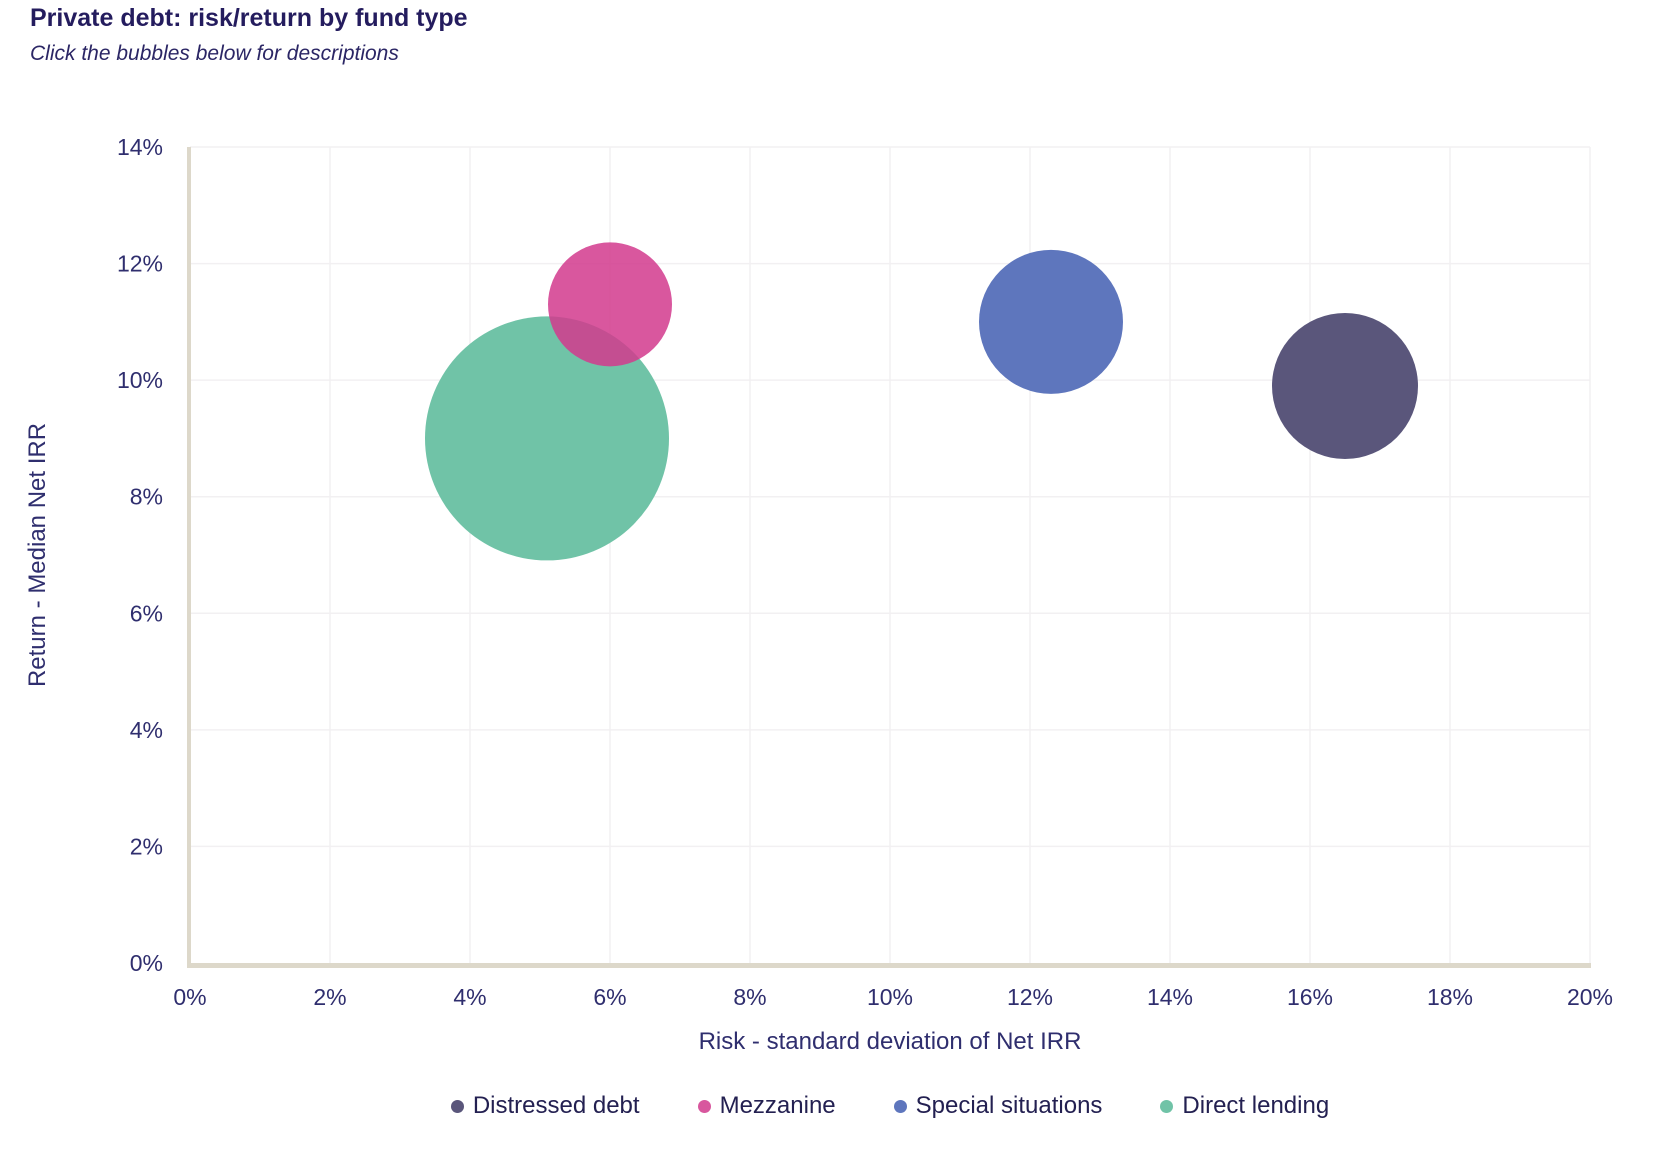 Image resolution: width=1664 pixels, height=1170 pixels. I want to click on y-axis-tick-label: 0%, so click(146, 963).